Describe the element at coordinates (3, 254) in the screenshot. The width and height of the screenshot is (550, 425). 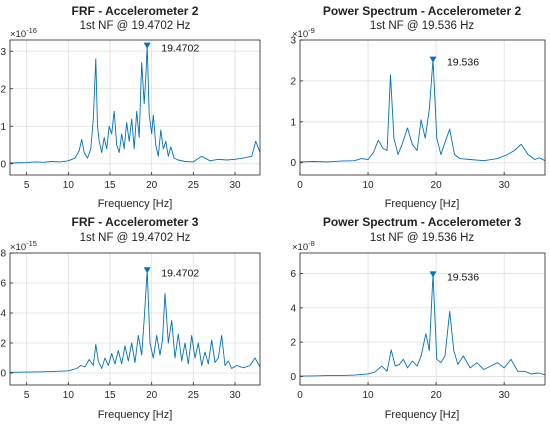
I see `y-tick-label: 8` at that location.